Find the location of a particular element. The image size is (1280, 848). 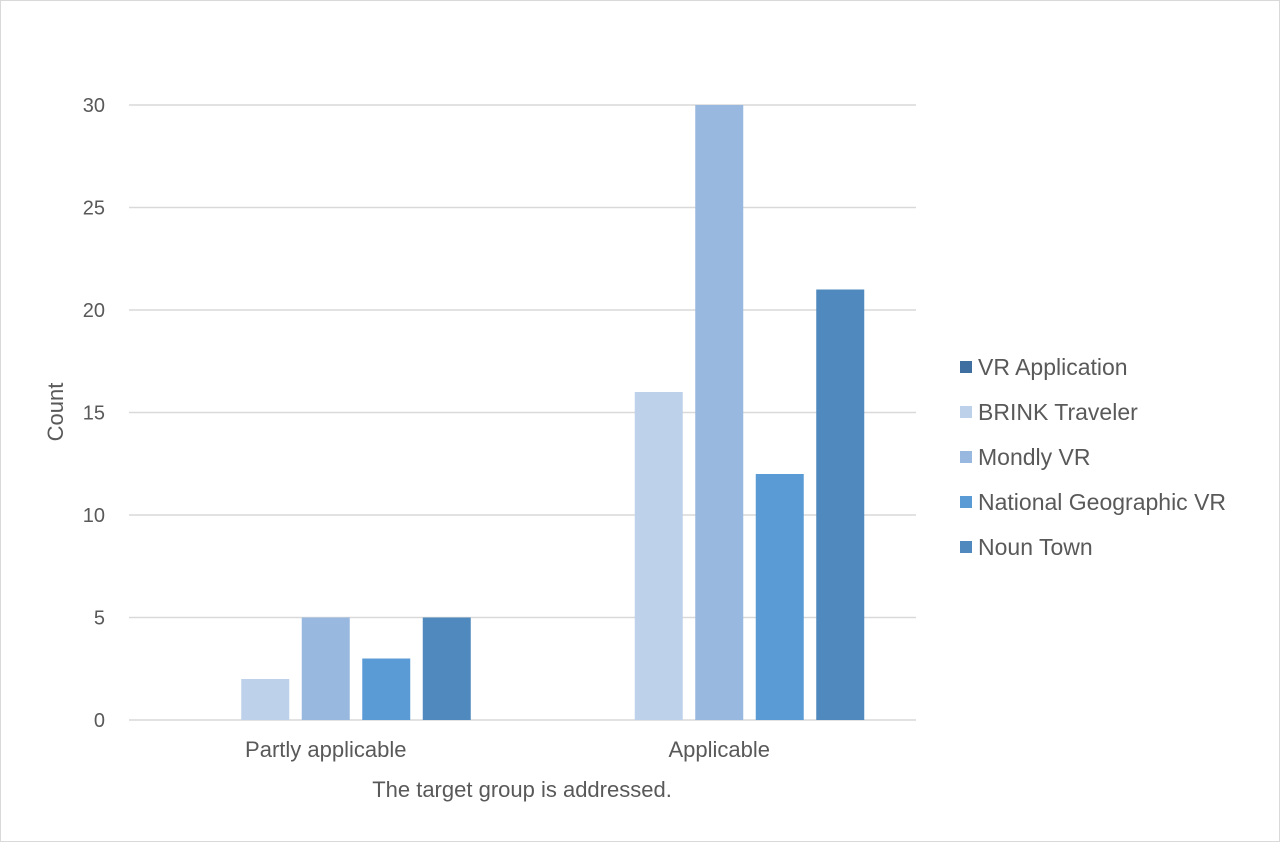

legend-label: VR Application is located at coordinates (1053, 367).